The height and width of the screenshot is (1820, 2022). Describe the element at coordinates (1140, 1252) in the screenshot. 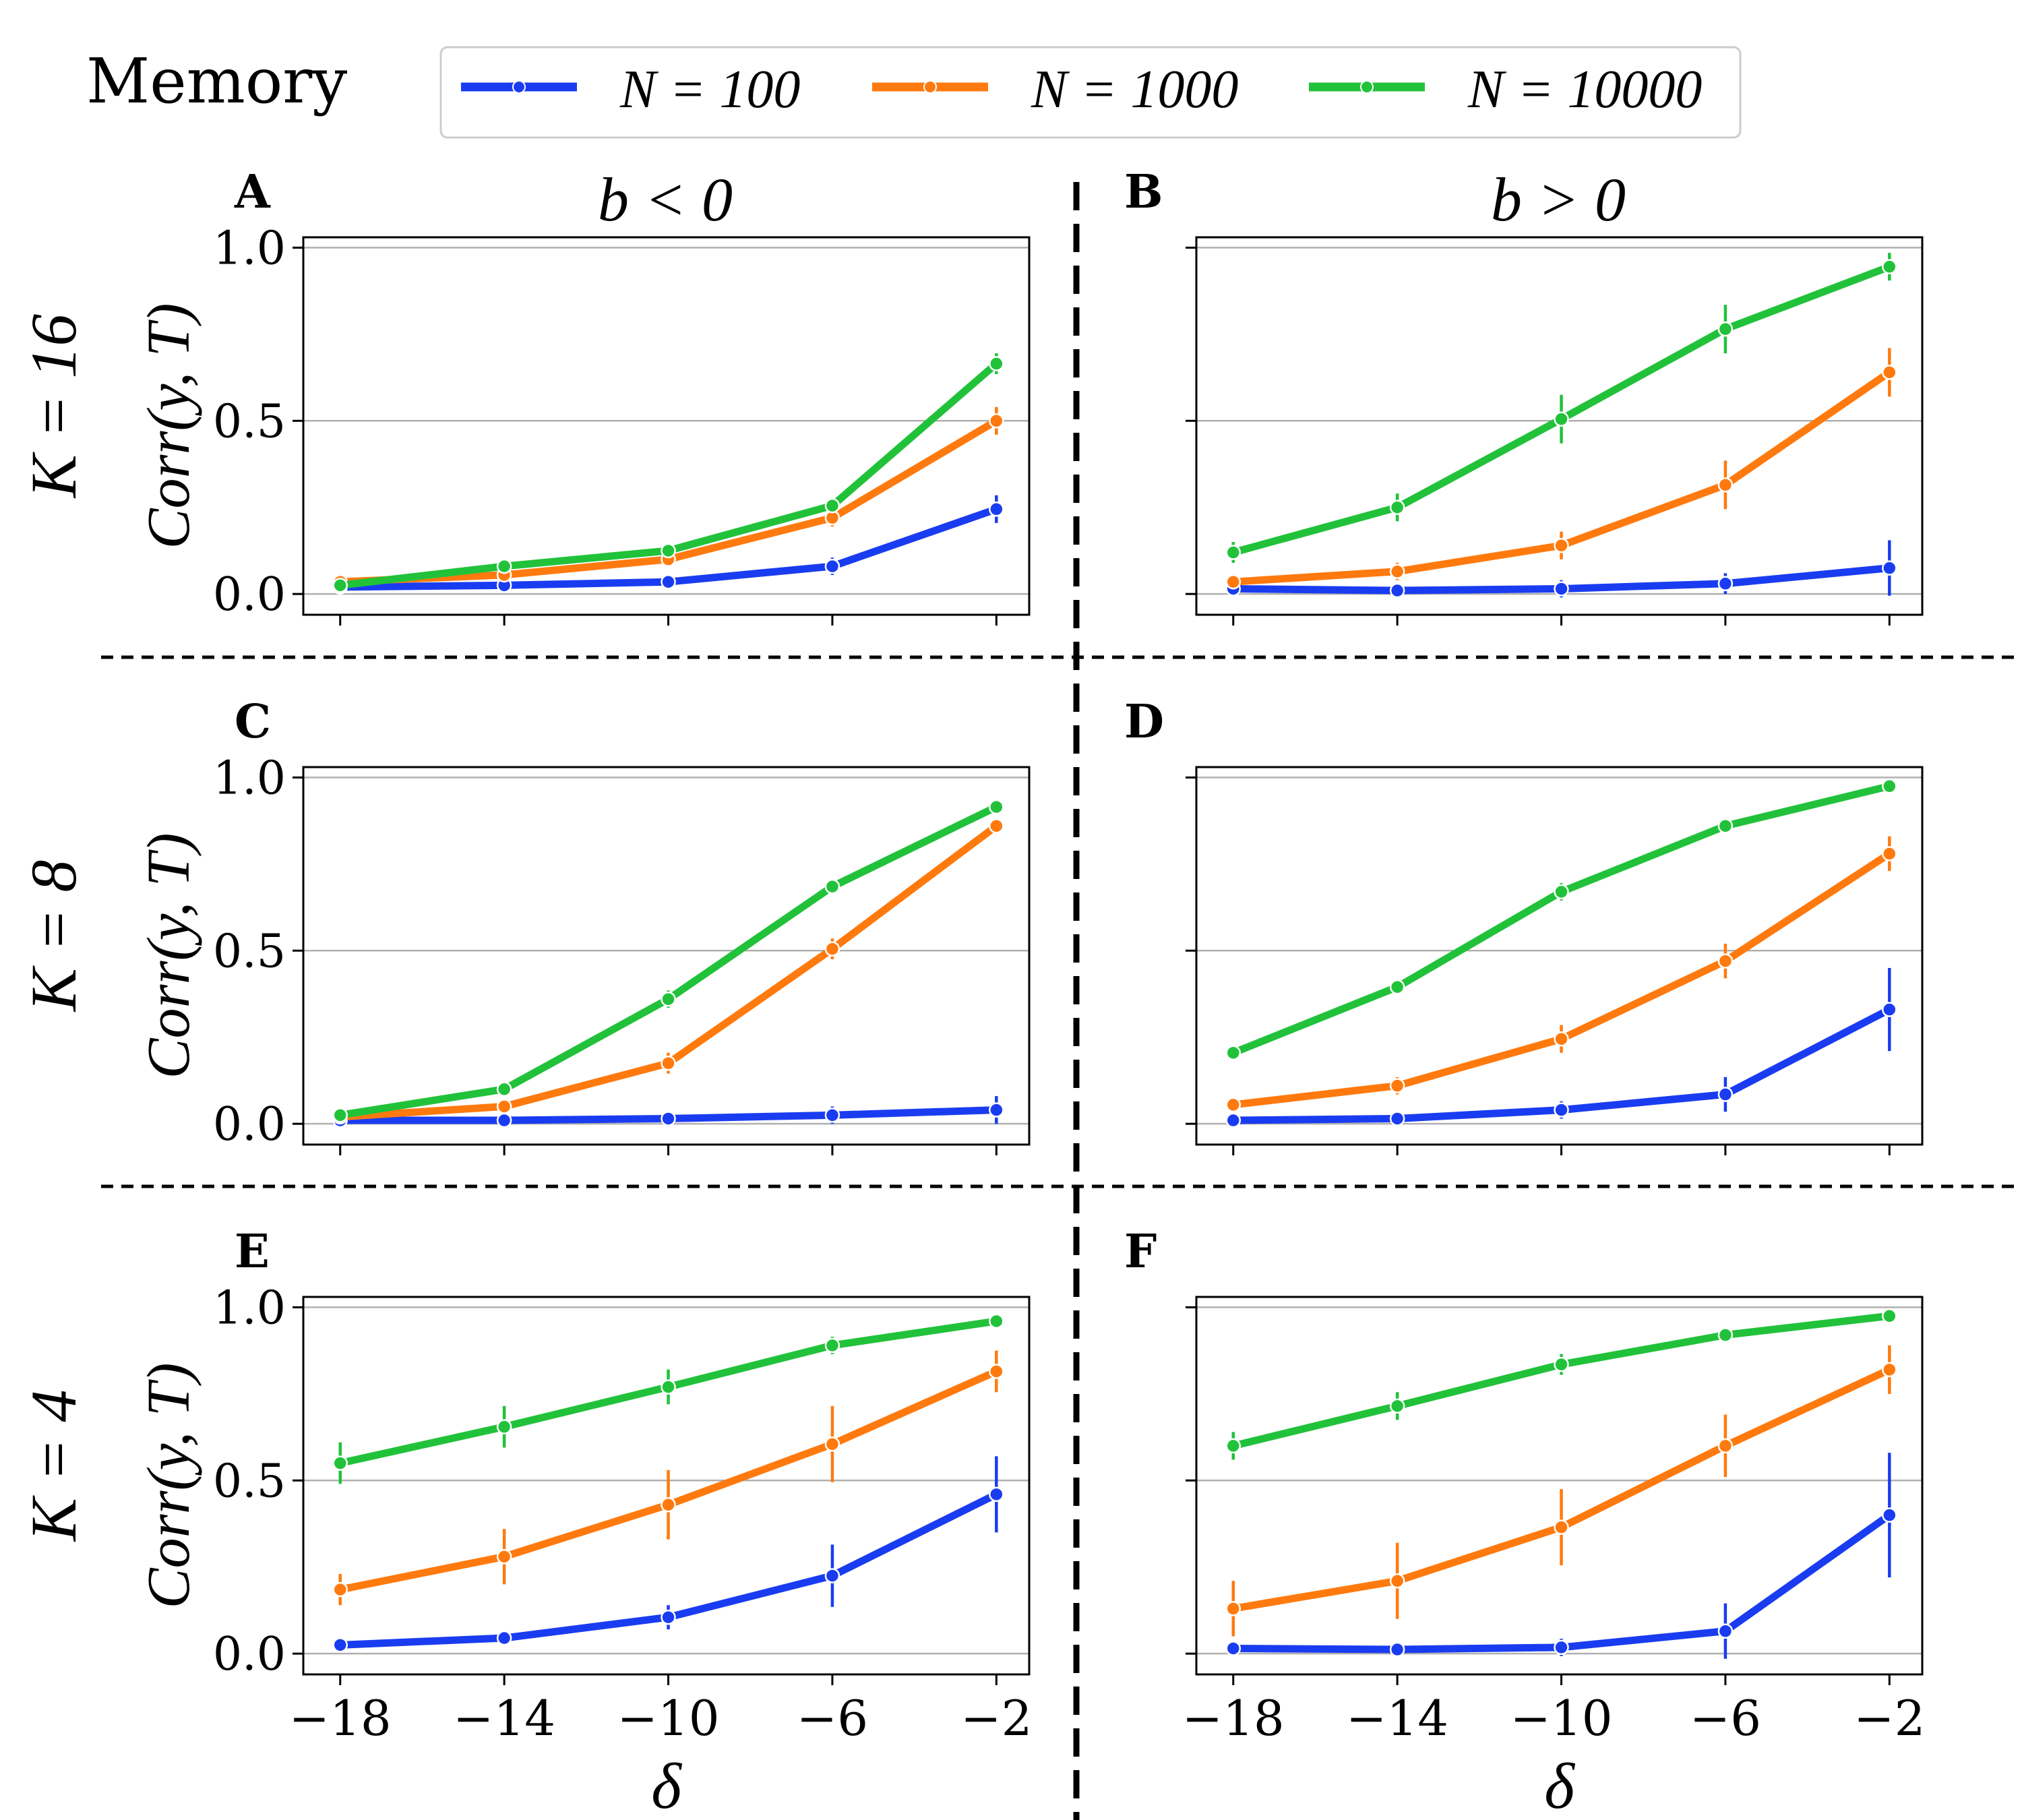

I see `panel-letter: F` at that location.